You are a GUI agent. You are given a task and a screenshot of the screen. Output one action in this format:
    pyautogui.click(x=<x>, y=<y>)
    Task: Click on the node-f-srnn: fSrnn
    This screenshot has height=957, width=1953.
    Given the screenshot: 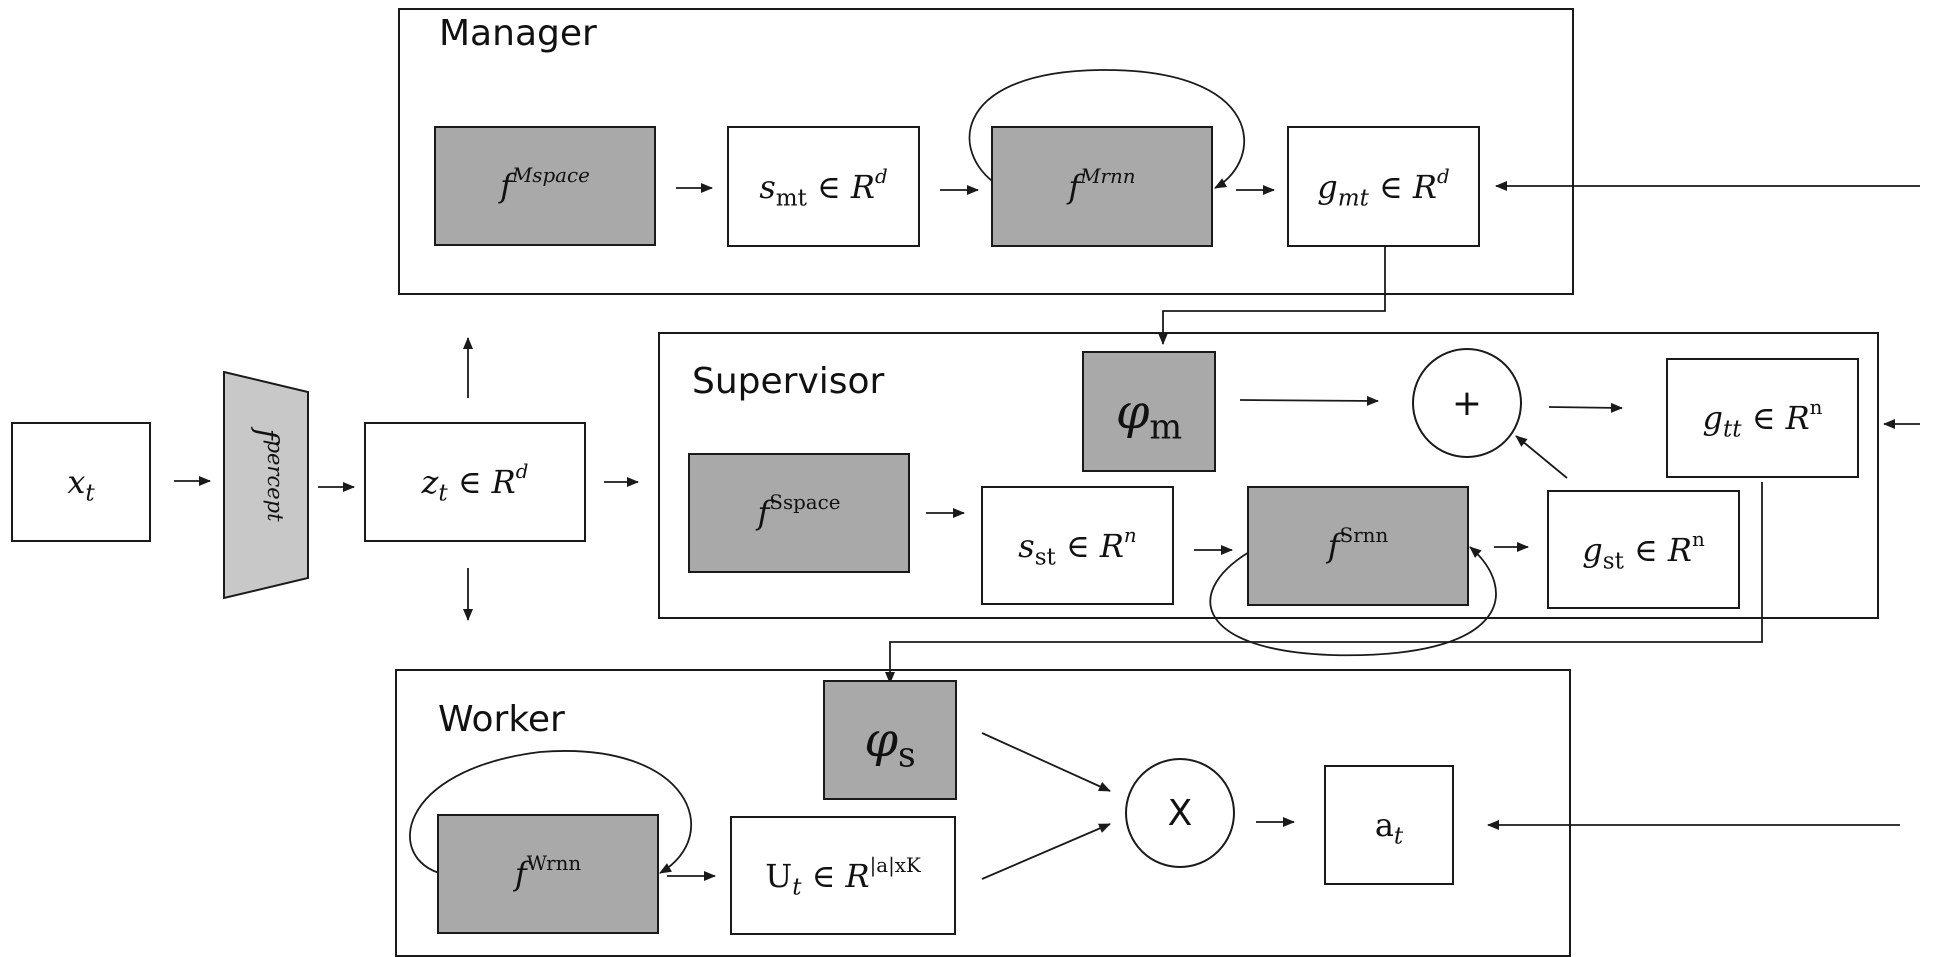 What is the action you would take?
    pyautogui.click(x=1358, y=546)
    